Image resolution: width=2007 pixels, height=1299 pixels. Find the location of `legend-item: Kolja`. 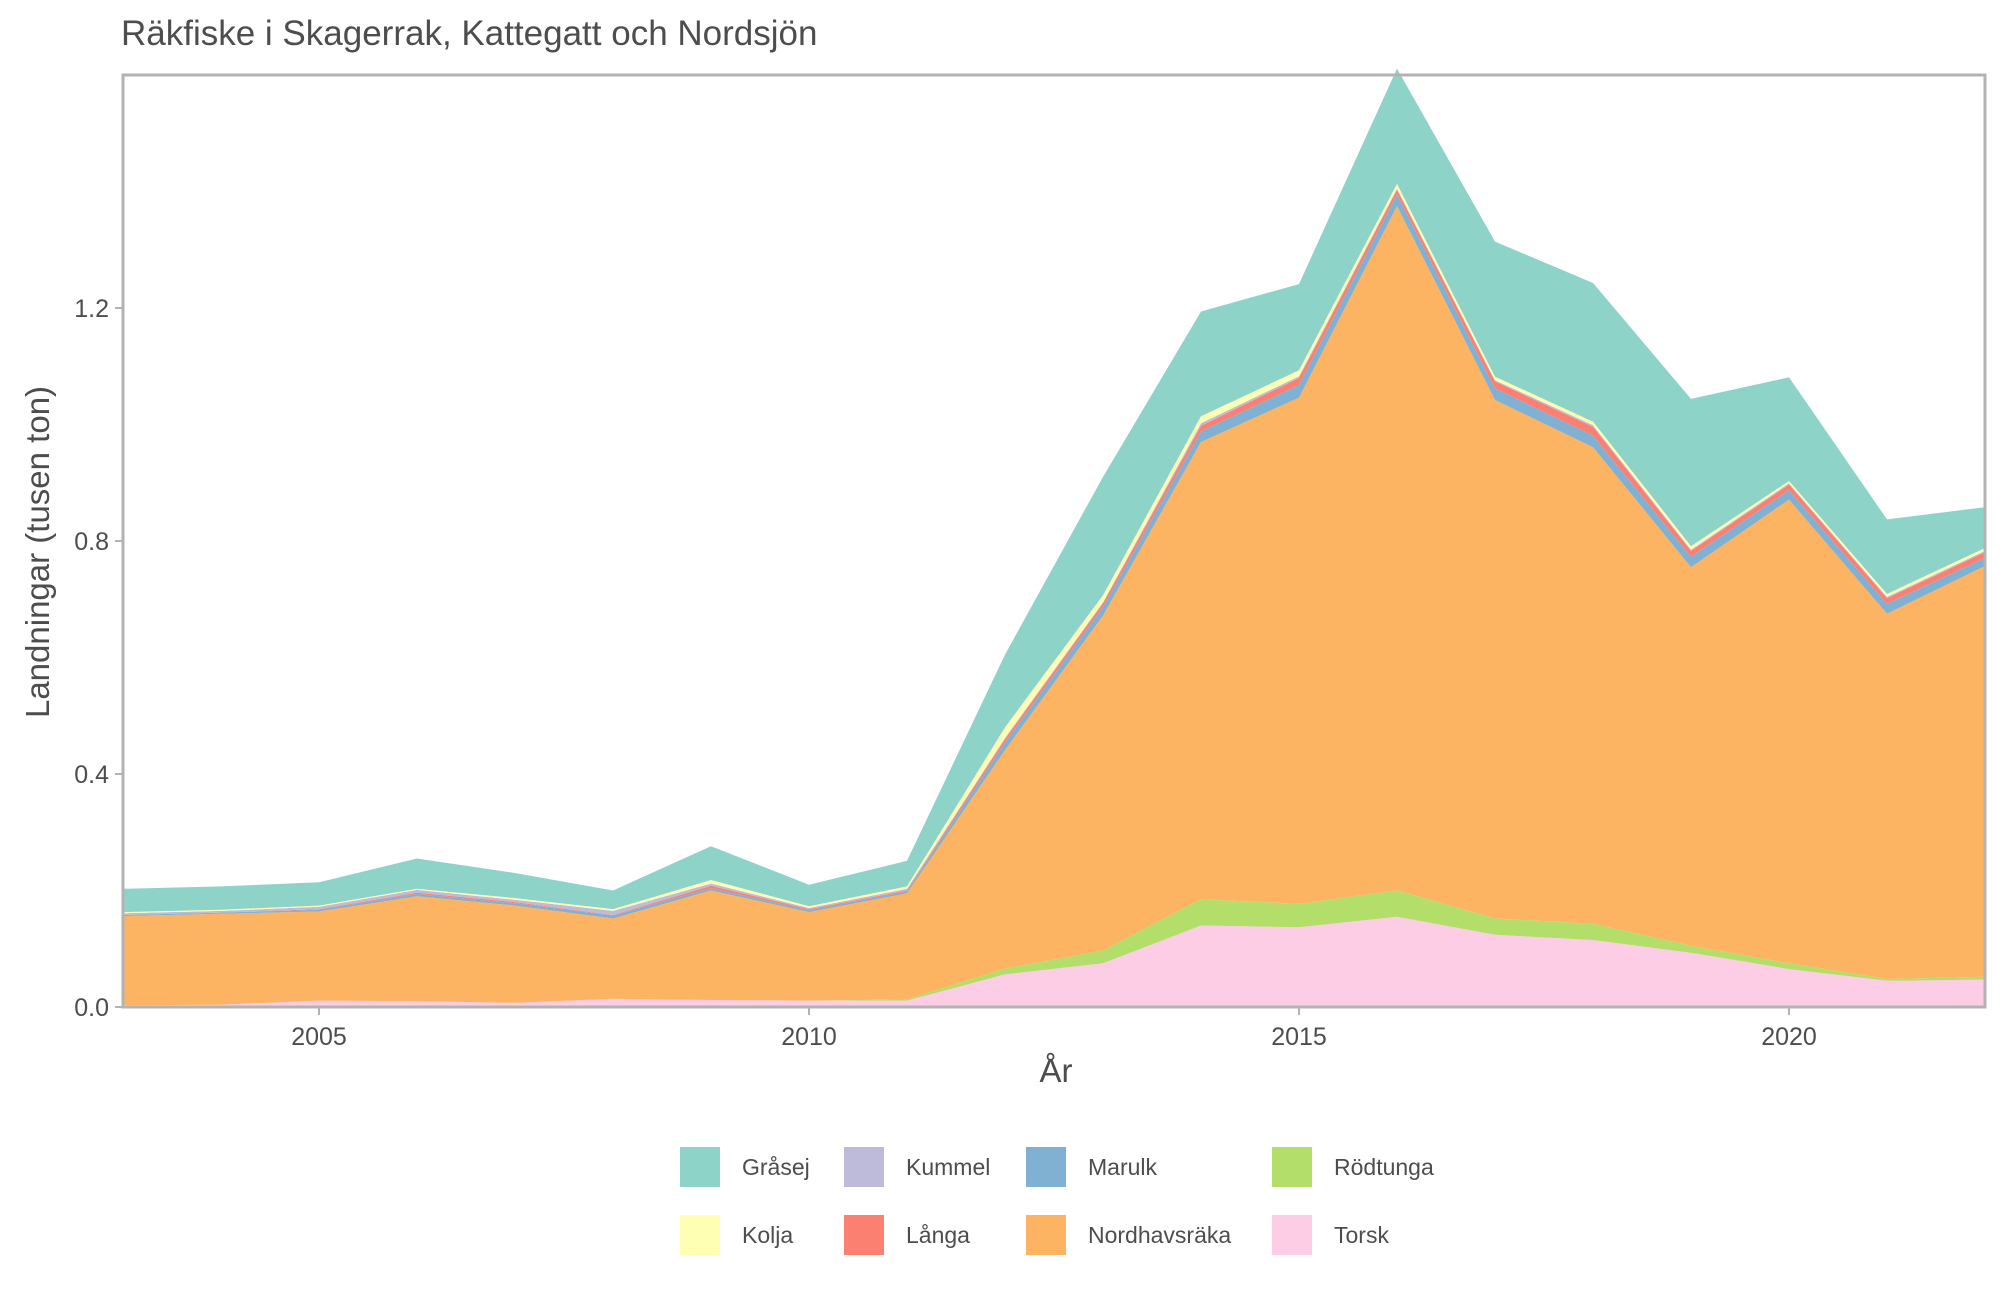

legend-item: Kolja is located at coordinates (736, 1235).